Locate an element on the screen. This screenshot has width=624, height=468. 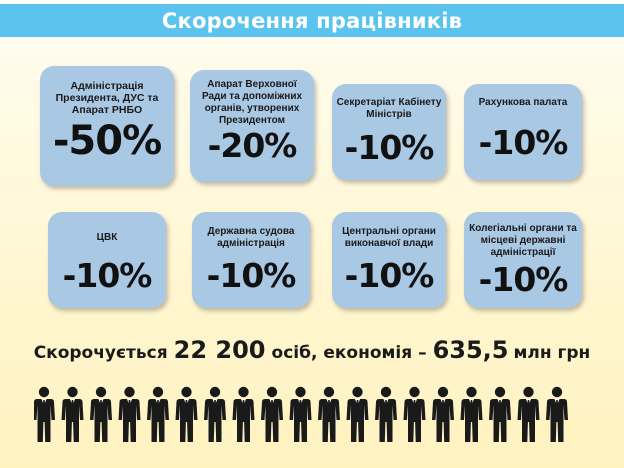
card-state-judicial-administration: Державна судова адміністрація -10% is located at coordinates (251, 260).